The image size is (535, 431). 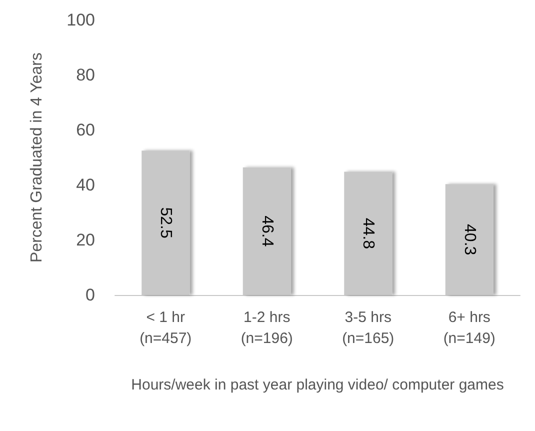 What do you see at coordinates (368, 234) in the screenshot?
I see `data-label: 44.8` at bounding box center [368, 234].